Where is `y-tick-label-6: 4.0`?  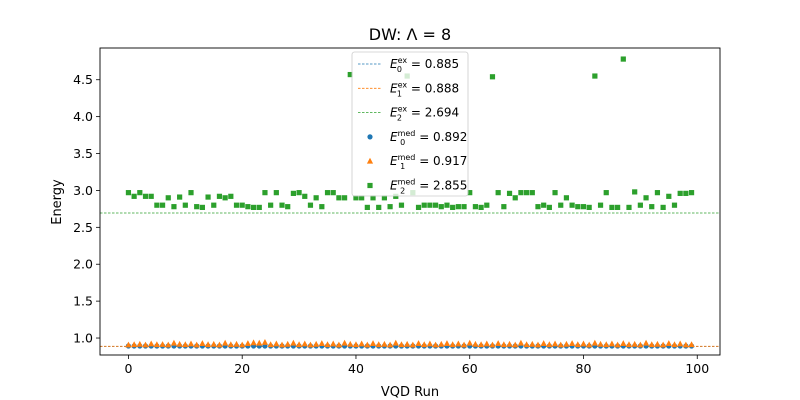
y-tick-label-6: 4.0 is located at coordinates (83, 116).